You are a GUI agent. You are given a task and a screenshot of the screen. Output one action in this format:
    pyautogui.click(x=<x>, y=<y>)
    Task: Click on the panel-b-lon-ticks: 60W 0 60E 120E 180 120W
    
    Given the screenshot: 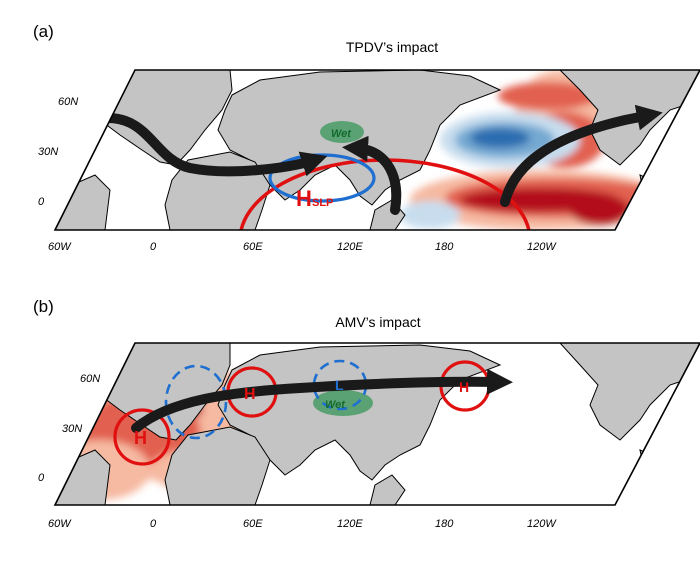 What is the action you would take?
    pyautogui.click(x=302, y=524)
    